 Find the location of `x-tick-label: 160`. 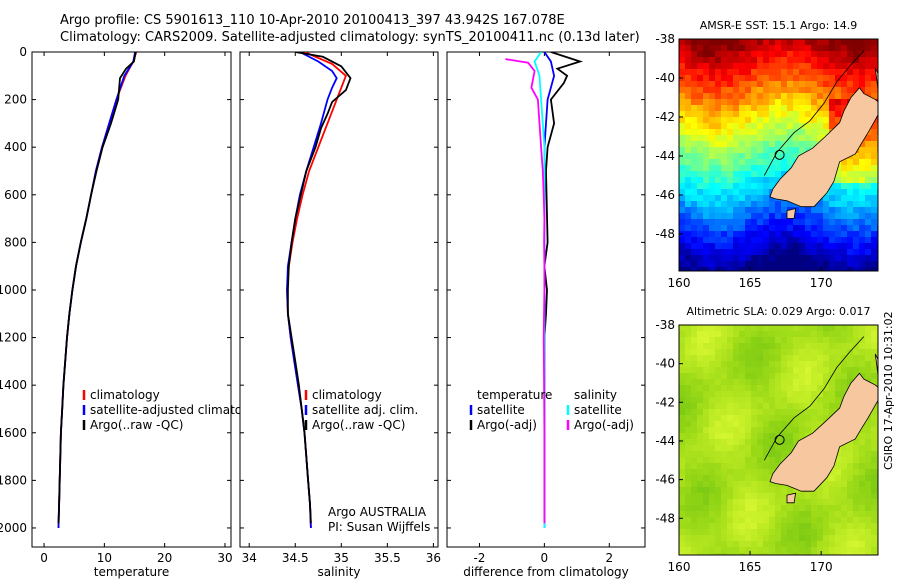

x-tick-label: 160 is located at coordinates (679, 283).